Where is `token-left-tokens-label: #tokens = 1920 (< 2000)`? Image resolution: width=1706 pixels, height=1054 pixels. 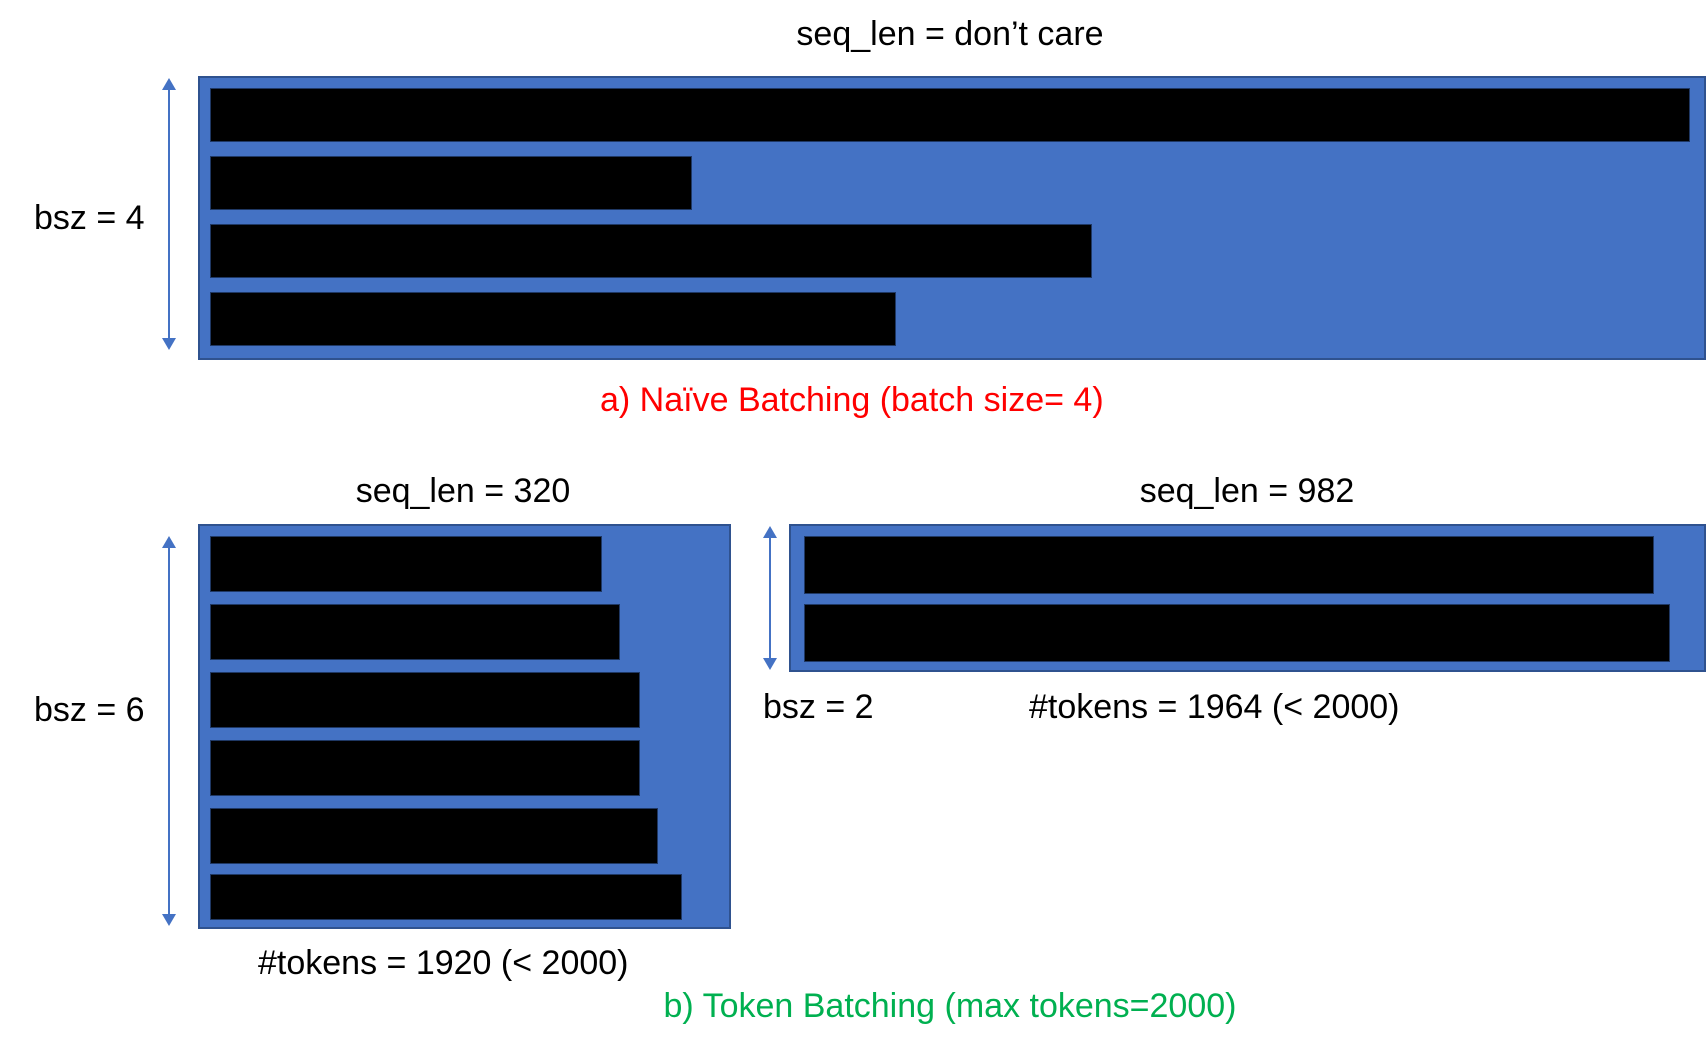
token-left-tokens-label: #tokens = 1920 (< 2000) is located at coordinates (443, 963).